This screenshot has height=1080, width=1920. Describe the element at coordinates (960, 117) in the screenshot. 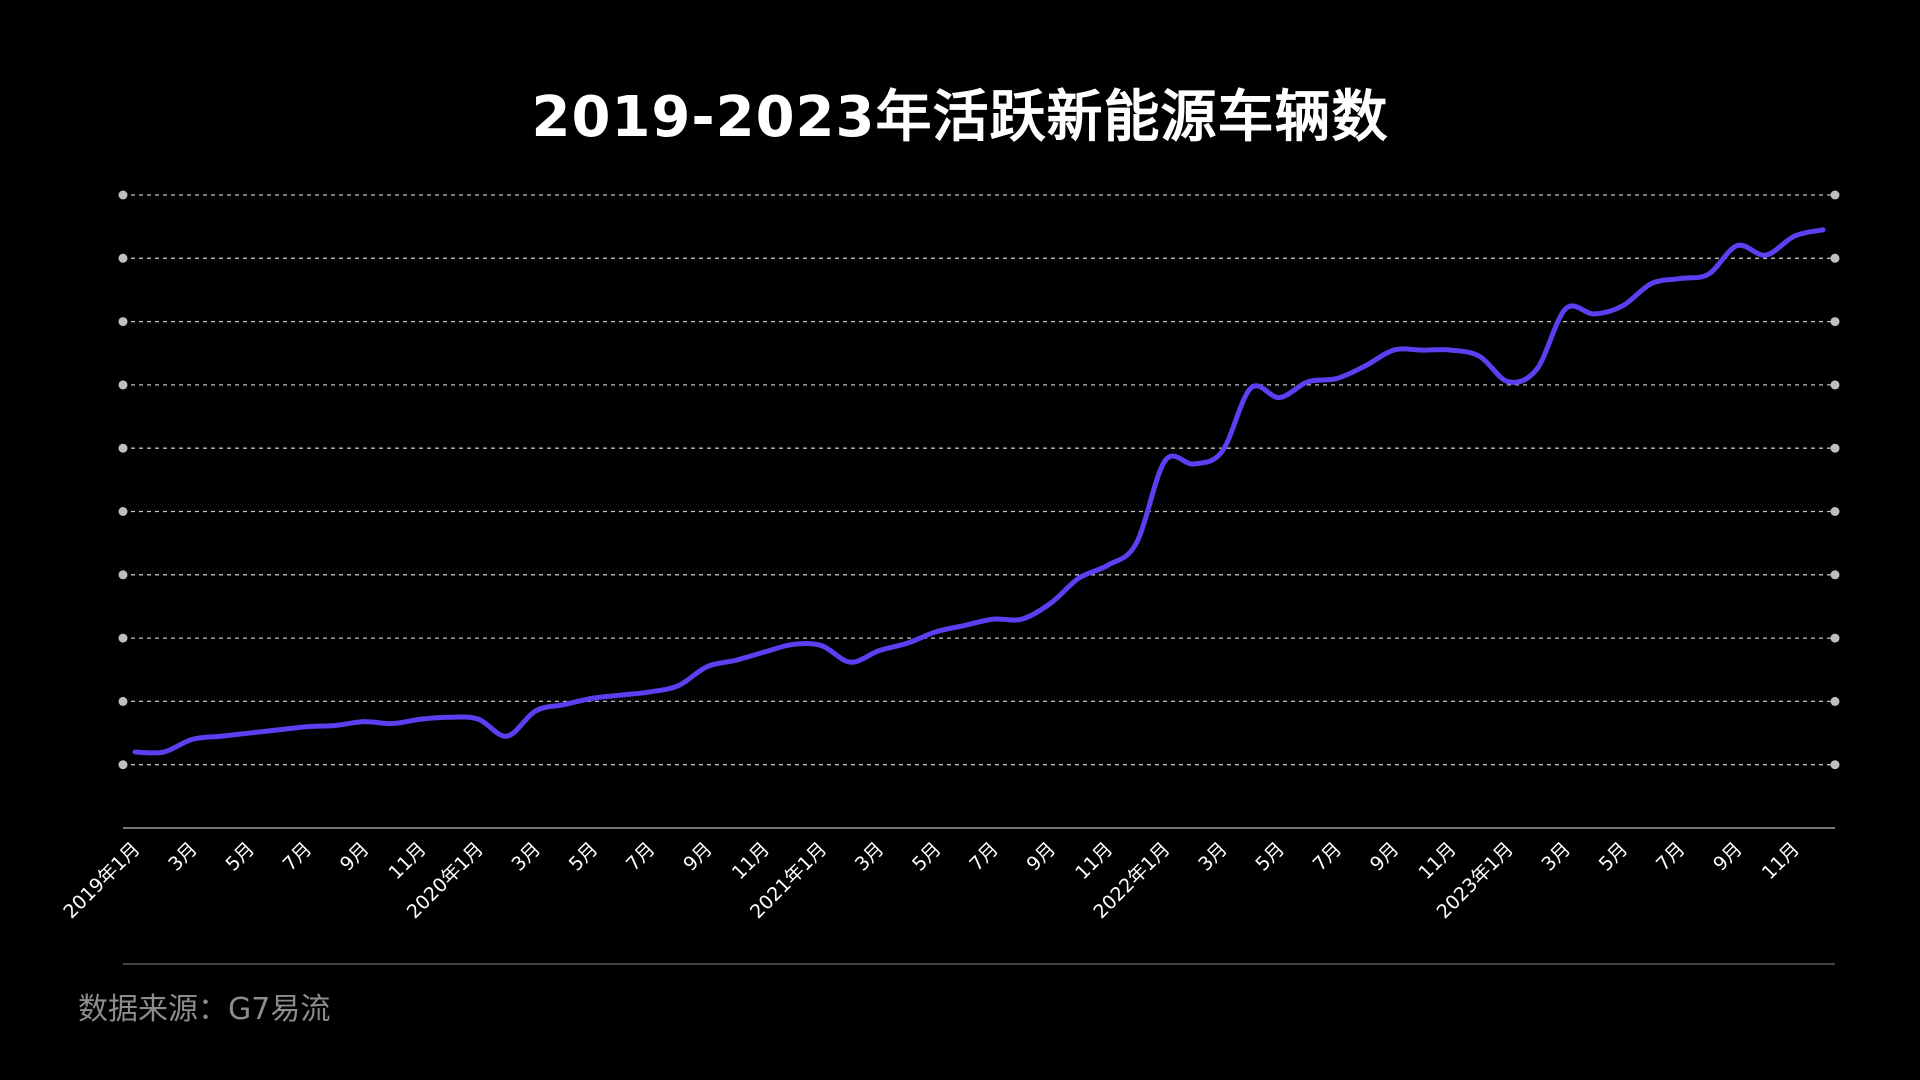

I see `chart-title: 2019-2023年活跃新能源车辆数` at that location.